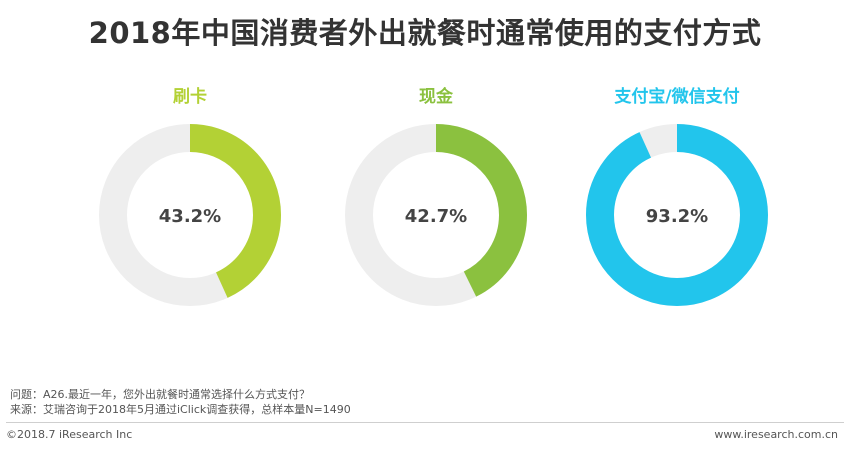 The width and height of the screenshot is (850, 451). What do you see at coordinates (776, 434) in the screenshot?
I see `website: www.iresearch.com.cn` at bounding box center [776, 434].